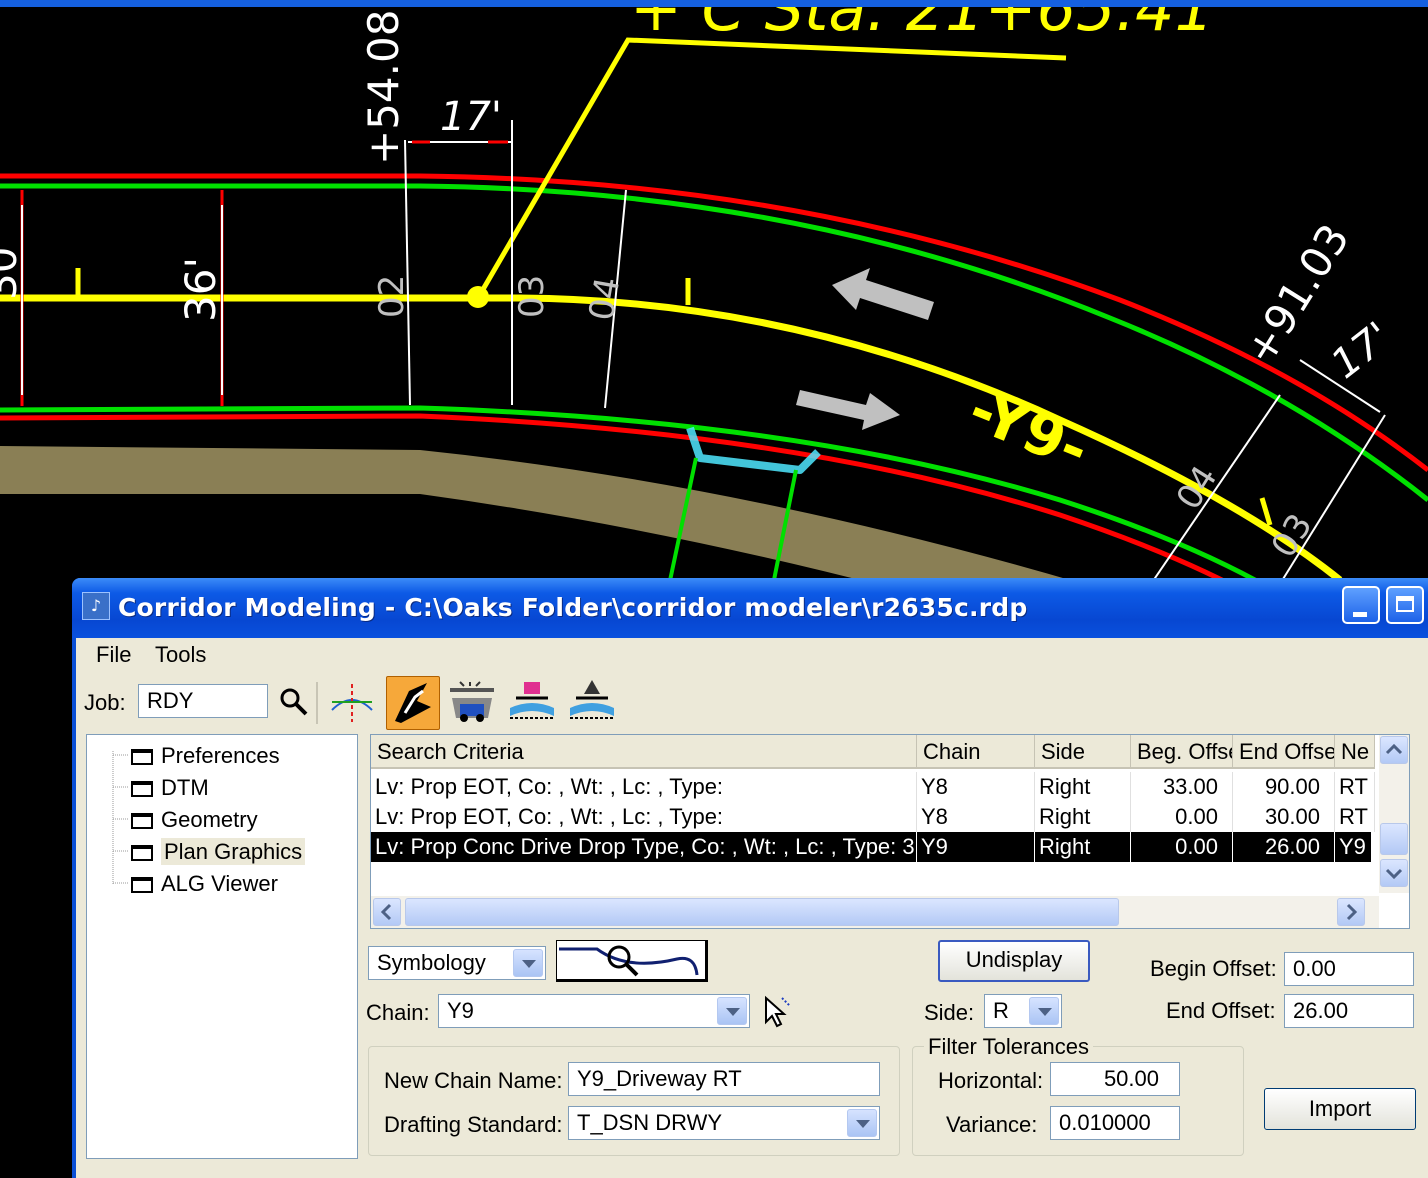 The height and width of the screenshot is (1178, 1428). I want to click on end-offset-input: 26.00, so click(1349, 1011).